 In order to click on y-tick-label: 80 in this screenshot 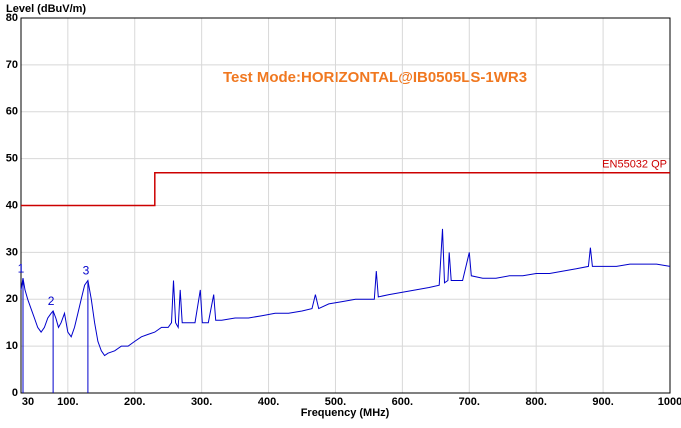, I will do `click(12, 18)`.